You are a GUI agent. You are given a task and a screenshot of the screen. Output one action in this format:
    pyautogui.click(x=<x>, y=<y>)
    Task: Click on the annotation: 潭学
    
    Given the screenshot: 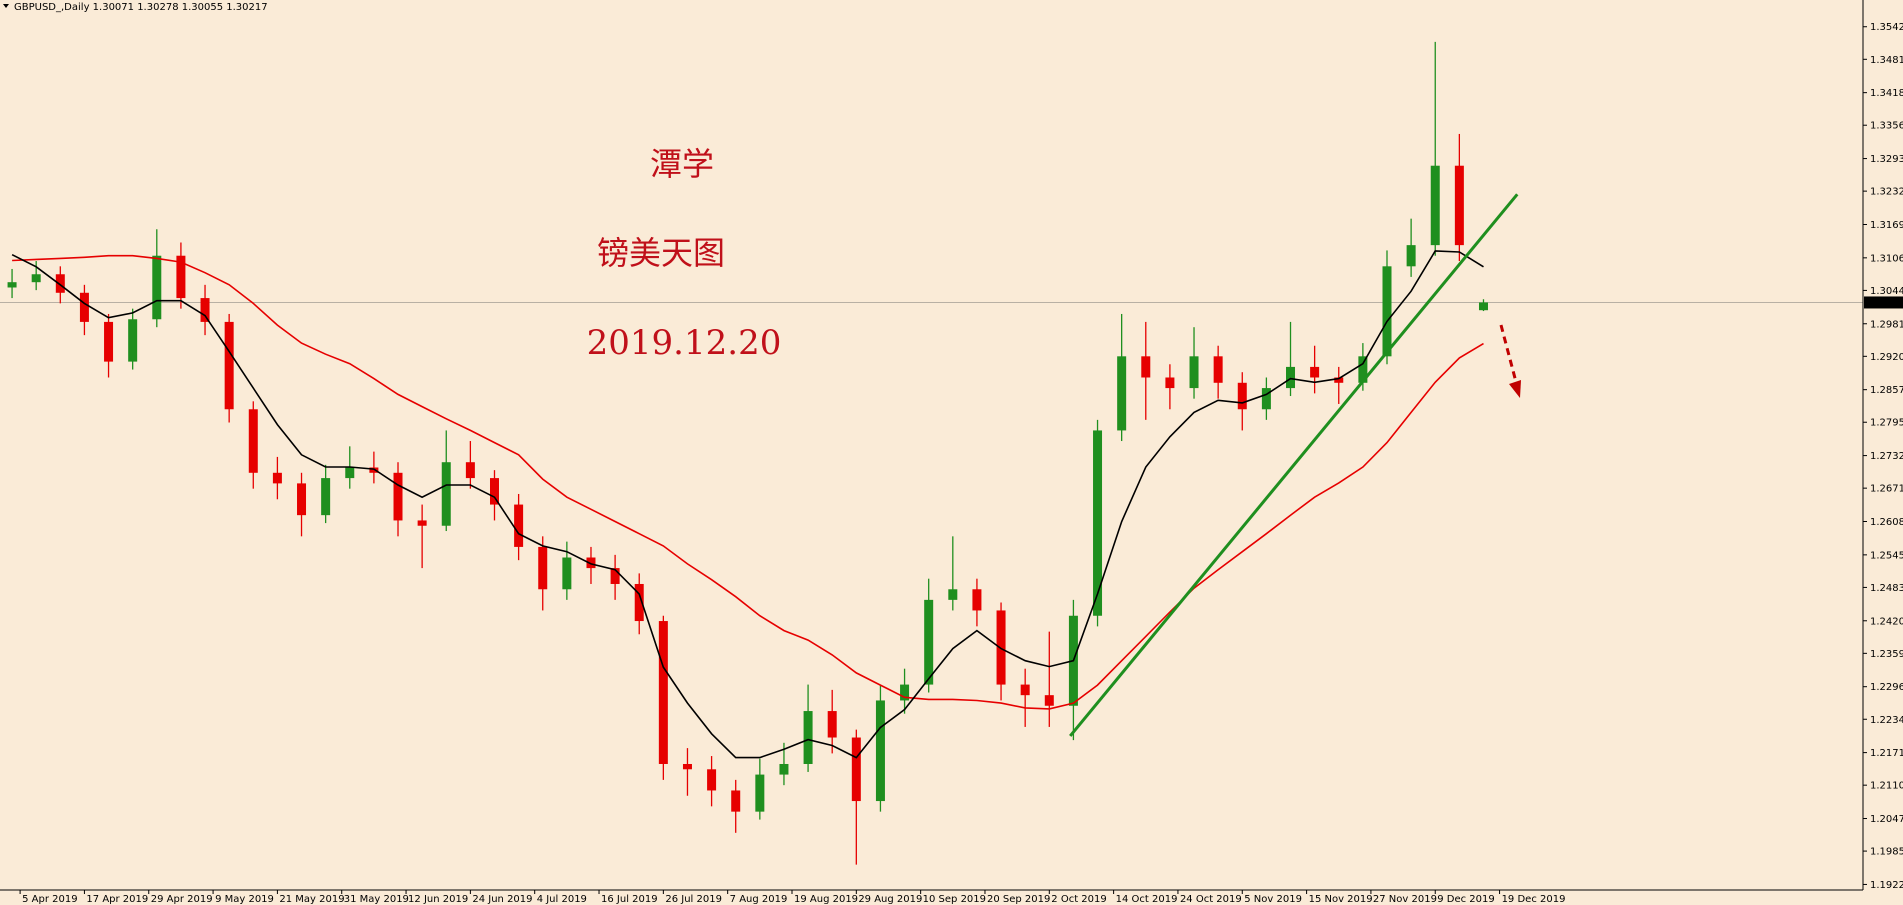 What is the action you would take?
    pyautogui.click(x=682, y=164)
    